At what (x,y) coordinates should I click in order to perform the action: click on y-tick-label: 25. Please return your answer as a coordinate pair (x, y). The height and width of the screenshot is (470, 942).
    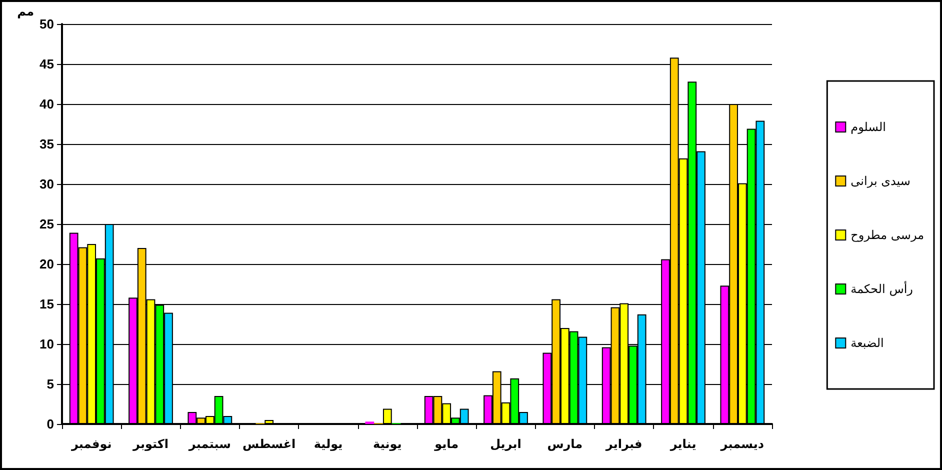
    Looking at the image, I should click on (47, 224).